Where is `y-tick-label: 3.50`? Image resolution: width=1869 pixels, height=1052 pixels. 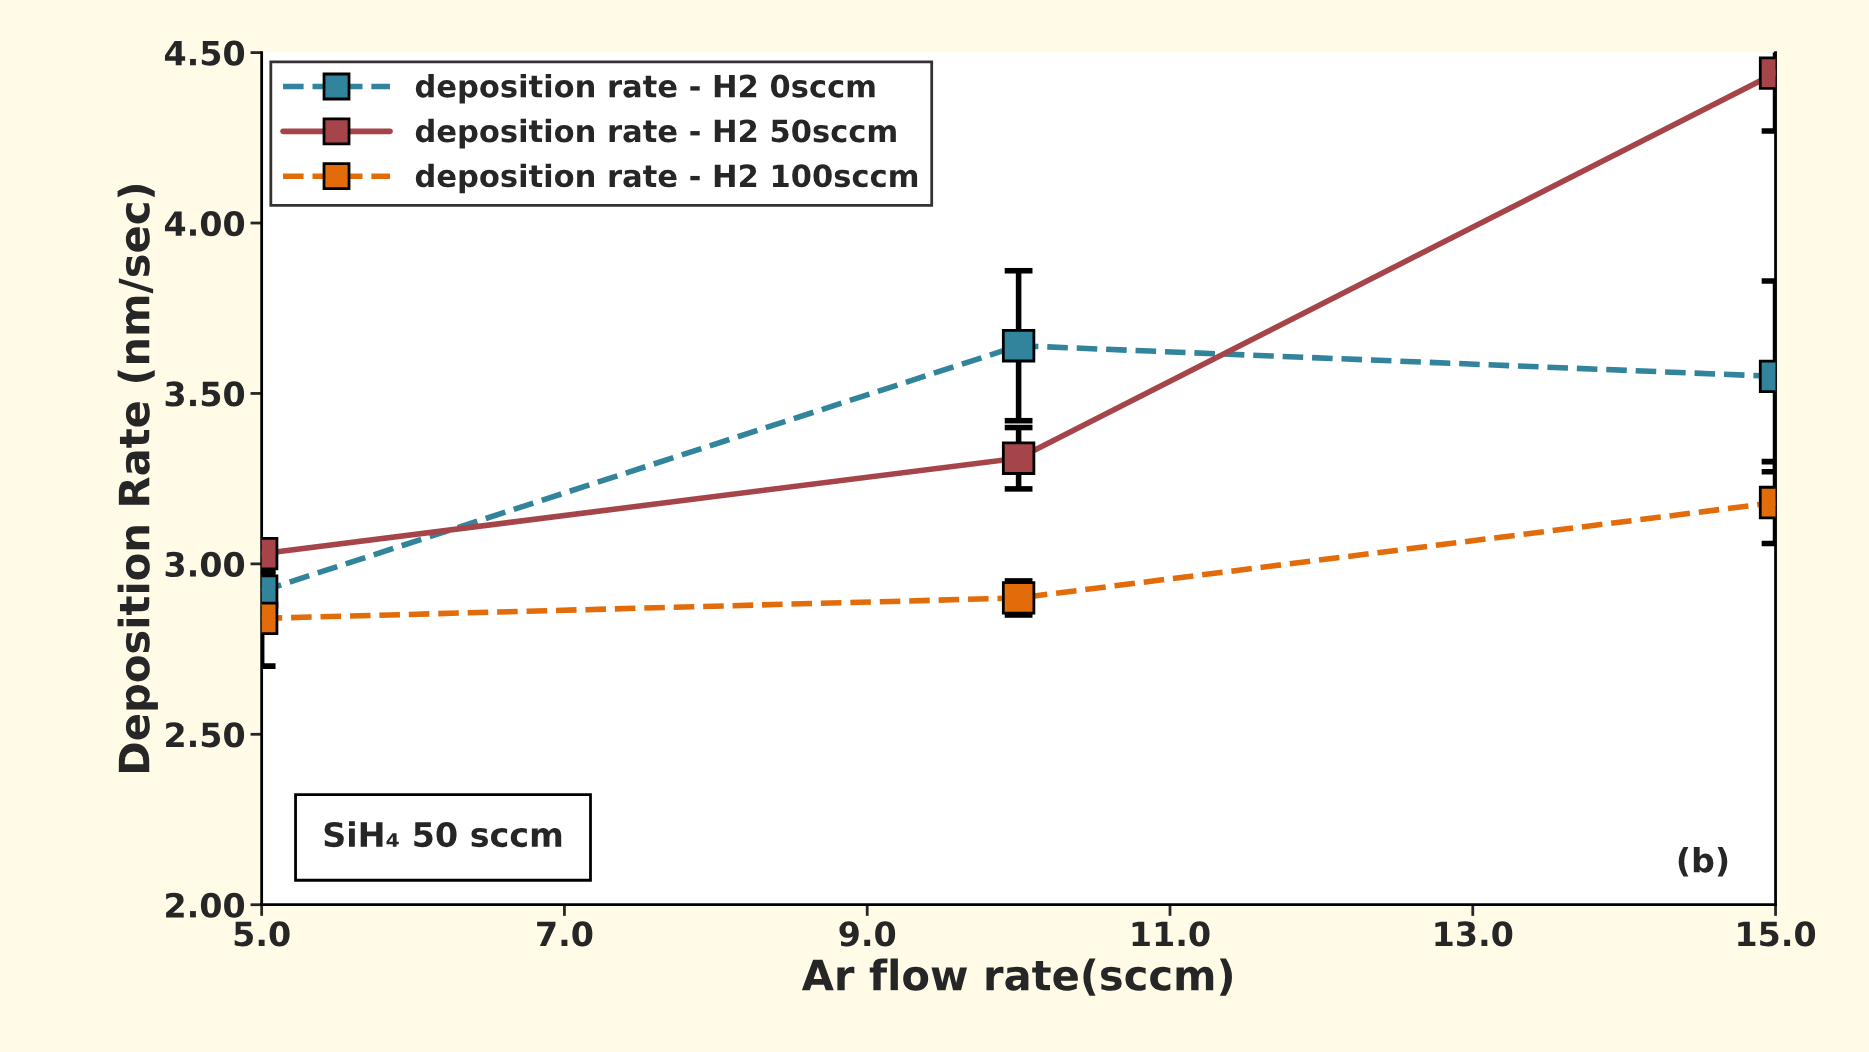
y-tick-label: 3.50 is located at coordinates (205, 394).